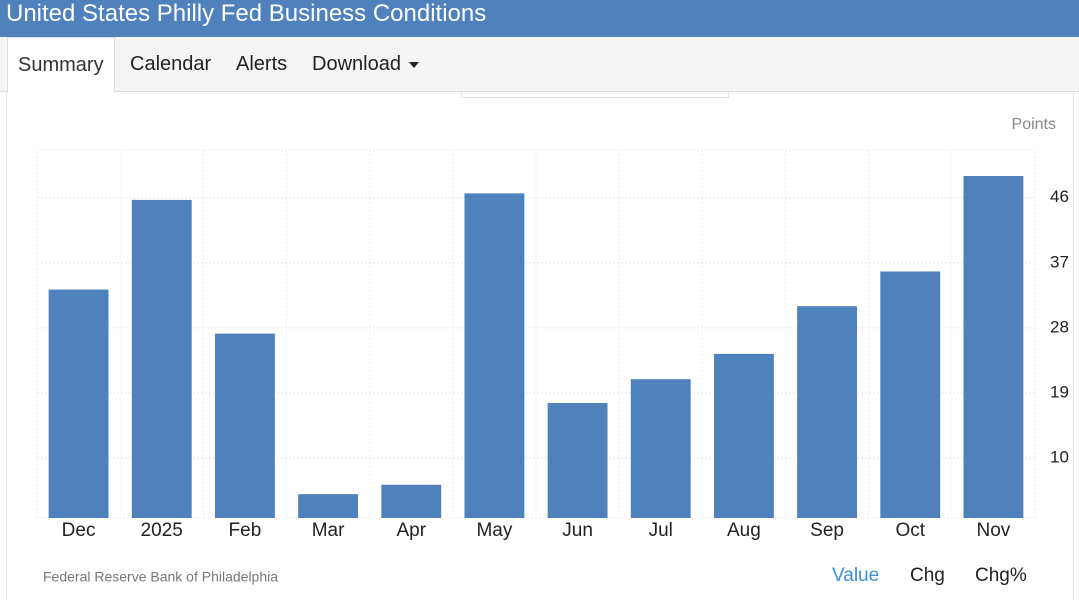  What do you see at coordinates (595, 95) in the screenshot?
I see `panel-edge` at bounding box center [595, 95].